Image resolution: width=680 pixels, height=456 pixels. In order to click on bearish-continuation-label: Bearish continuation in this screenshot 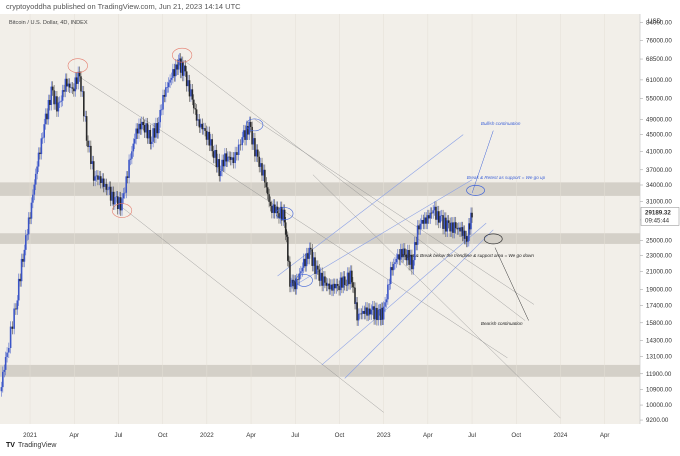, I will do `click(502, 323)`.